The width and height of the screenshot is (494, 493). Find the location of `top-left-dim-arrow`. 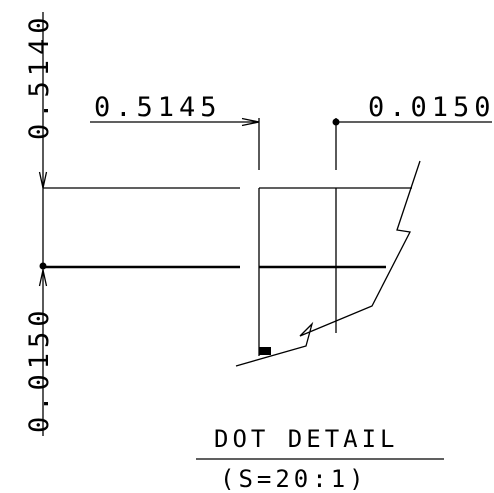

top-left-dim-arrow is located at coordinates (250, 122).